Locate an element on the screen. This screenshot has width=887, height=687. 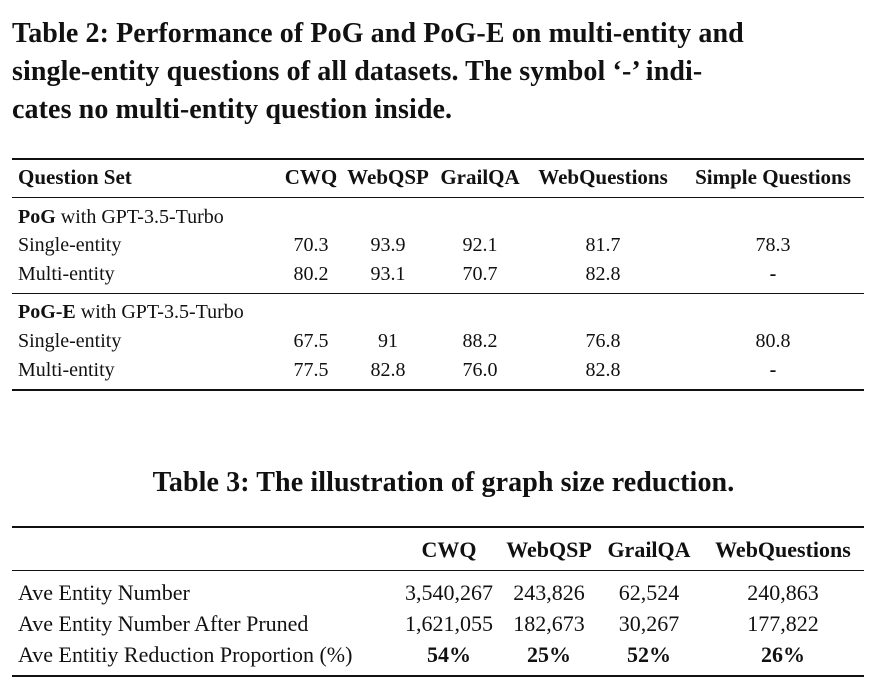
table2-group-pog-model: with GPT-3.5-Turbo is located at coordinates (139, 217).